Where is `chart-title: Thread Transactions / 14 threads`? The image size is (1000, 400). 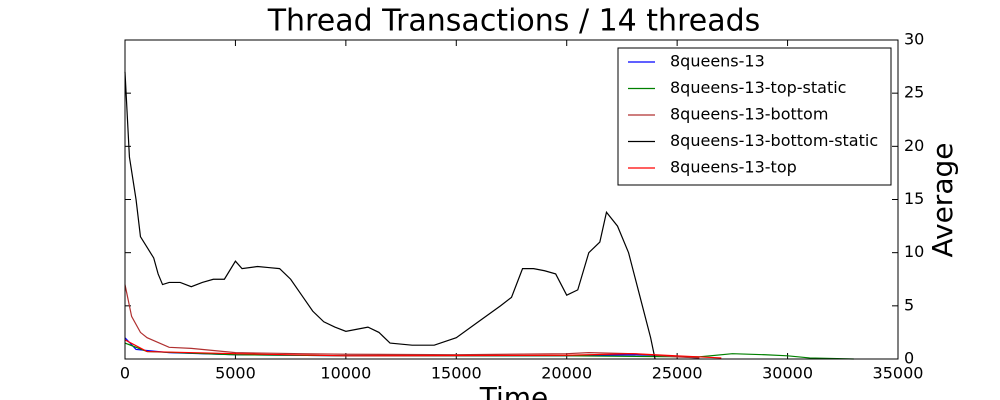 chart-title: Thread Transactions / 14 threads is located at coordinates (514, 21).